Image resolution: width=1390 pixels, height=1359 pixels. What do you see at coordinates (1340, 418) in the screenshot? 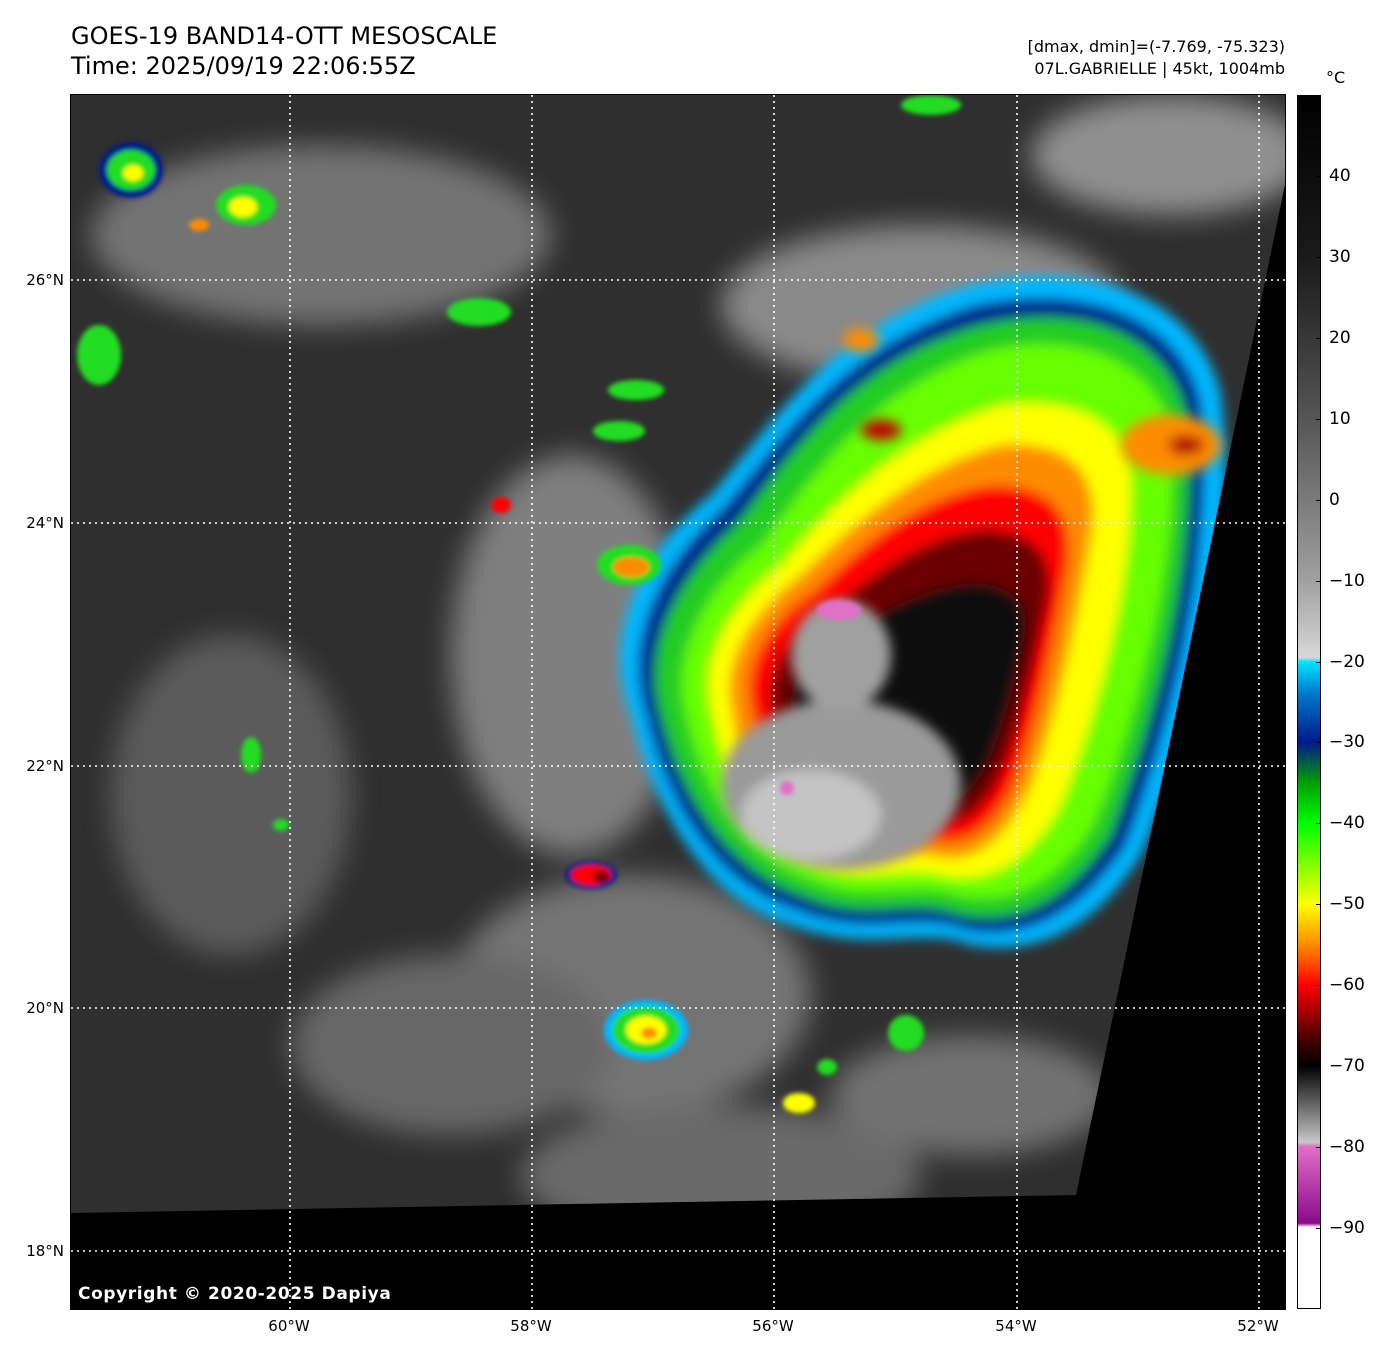
I see `colorbar-tick-label: 10` at bounding box center [1340, 418].